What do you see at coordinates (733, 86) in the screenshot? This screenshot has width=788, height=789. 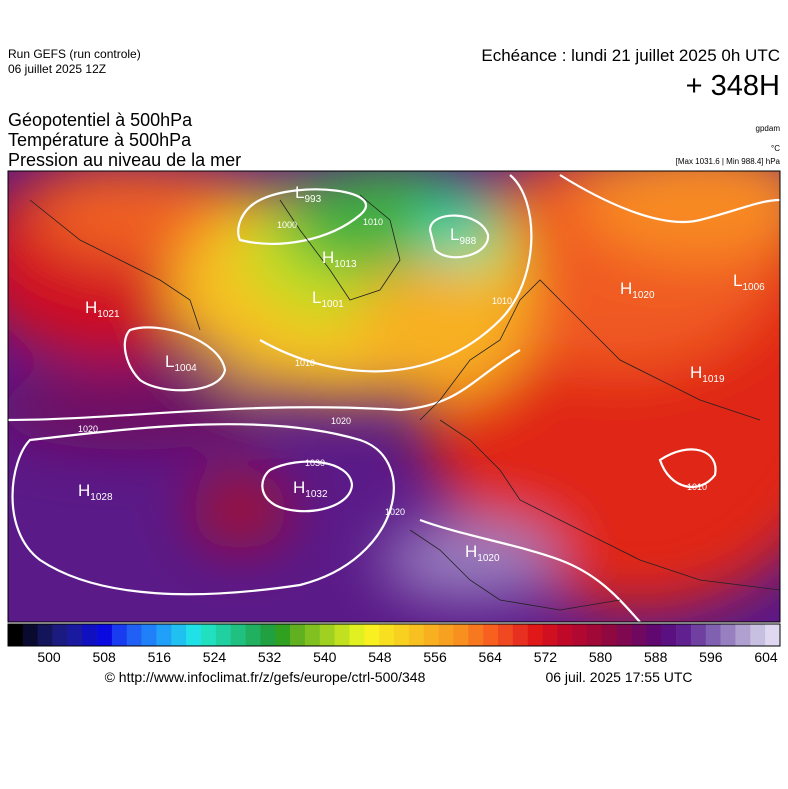 I see `lead-time: + 348H` at bounding box center [733, 86].